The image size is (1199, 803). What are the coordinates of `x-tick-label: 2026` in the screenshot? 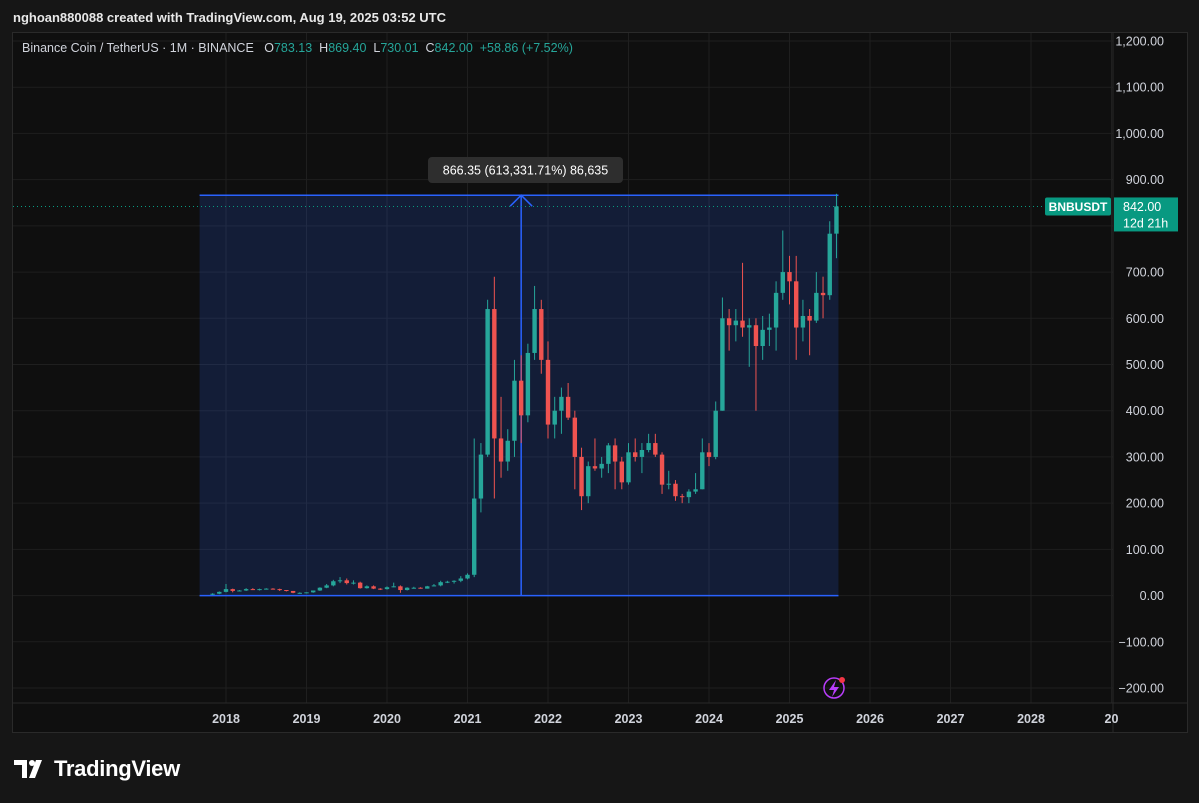 It's located at (870, 719).